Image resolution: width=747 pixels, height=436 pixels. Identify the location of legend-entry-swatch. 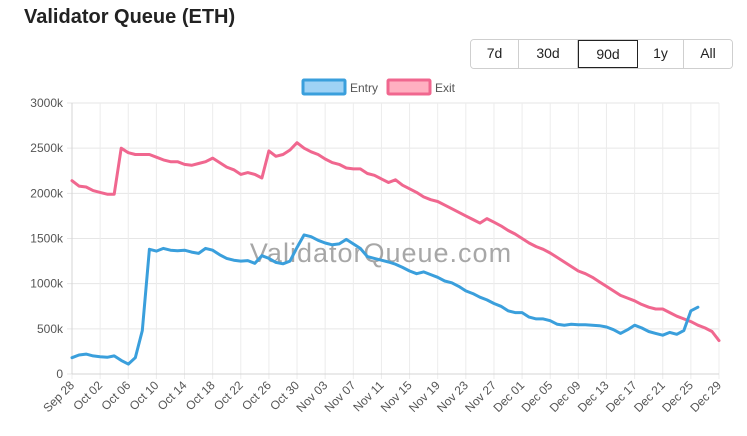
(324, 87).